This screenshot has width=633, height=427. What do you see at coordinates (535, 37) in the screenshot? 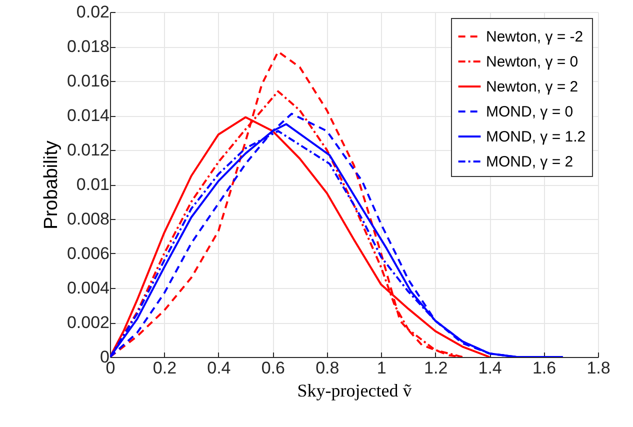
I see `legend-label: Newton, γ = -2` at bounding box center [535, 37].